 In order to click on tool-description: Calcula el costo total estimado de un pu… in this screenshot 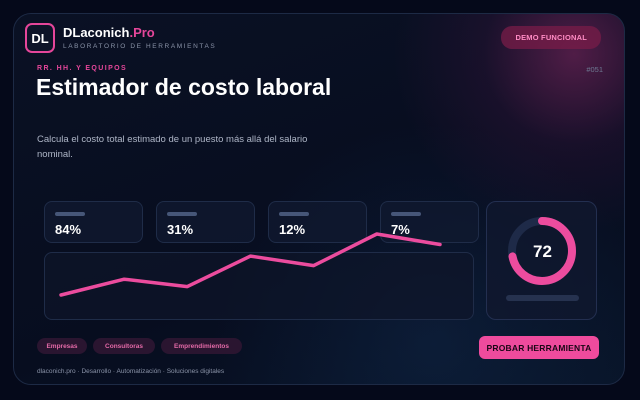, I will do `click(172, 147)`.